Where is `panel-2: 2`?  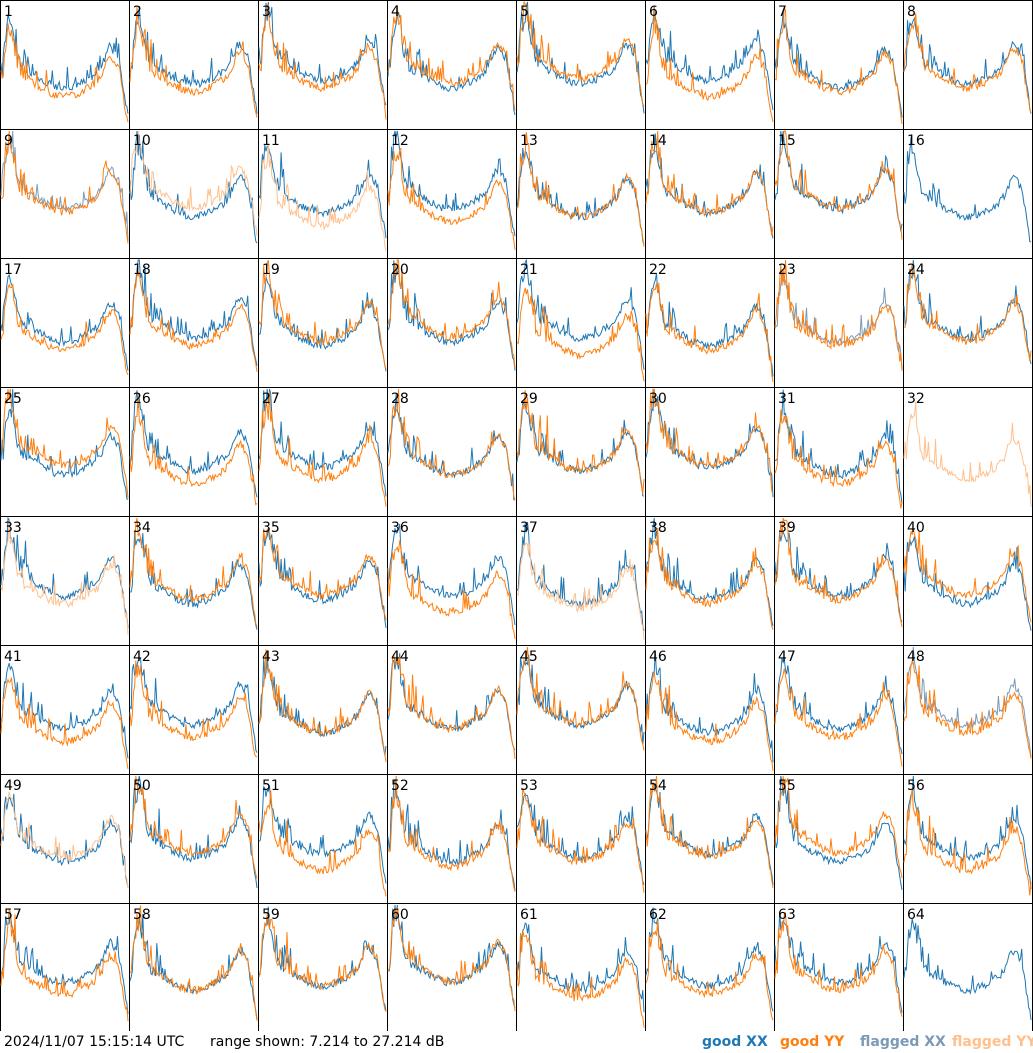 panel-2: 2 is located at coordinates (194, 65).